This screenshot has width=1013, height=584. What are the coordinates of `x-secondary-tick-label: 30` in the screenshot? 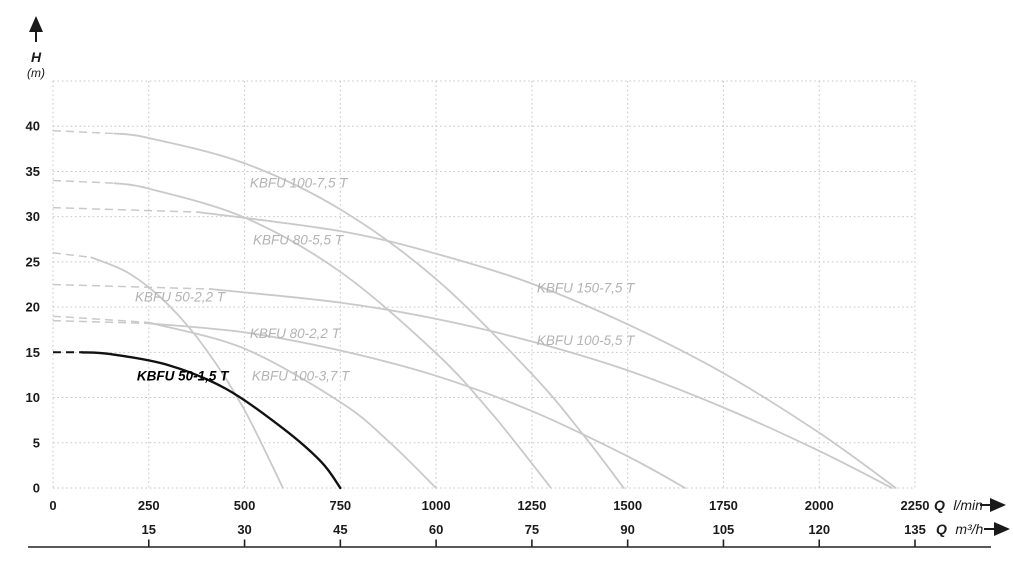 It's located at (244, 529).